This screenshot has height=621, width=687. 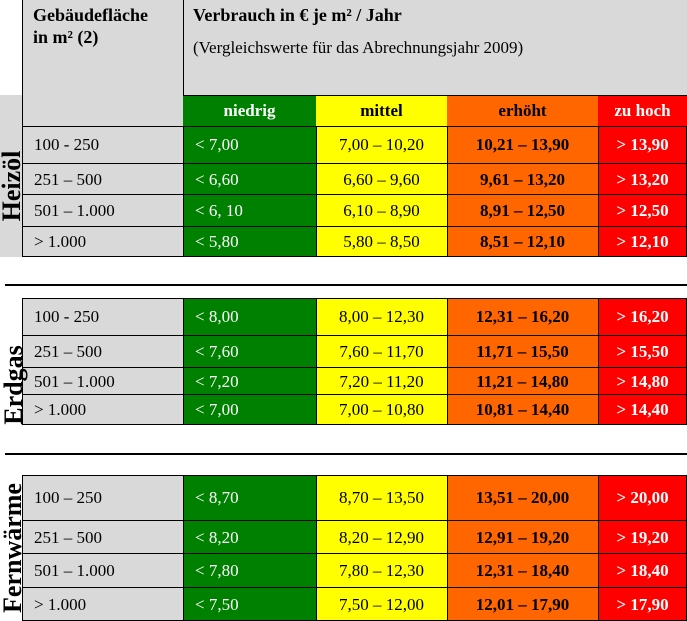 I want to click on category-erhoeht-cell: 10,21 – 13,90, so click(x=522, y=145).